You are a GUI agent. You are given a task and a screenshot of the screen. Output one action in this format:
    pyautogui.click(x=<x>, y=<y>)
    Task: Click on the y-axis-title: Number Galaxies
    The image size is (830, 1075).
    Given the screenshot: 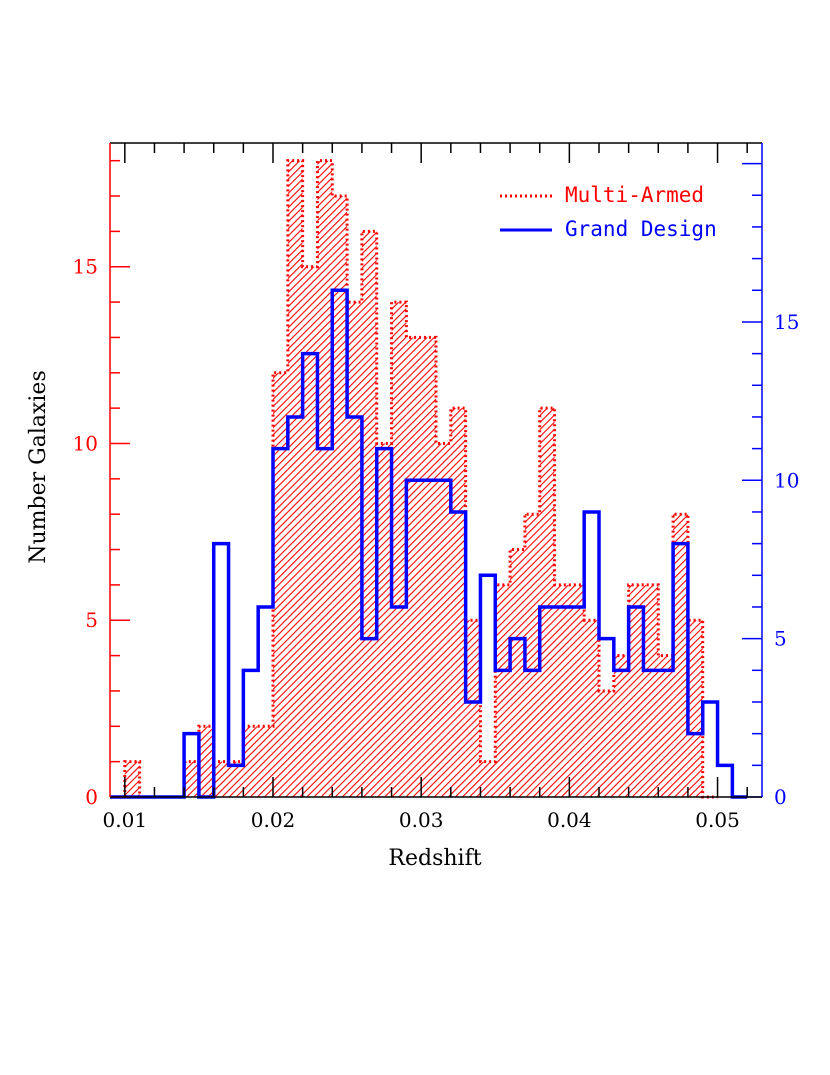 What is the action you would take?
    pyautogui.click(x=38, y=467)
    